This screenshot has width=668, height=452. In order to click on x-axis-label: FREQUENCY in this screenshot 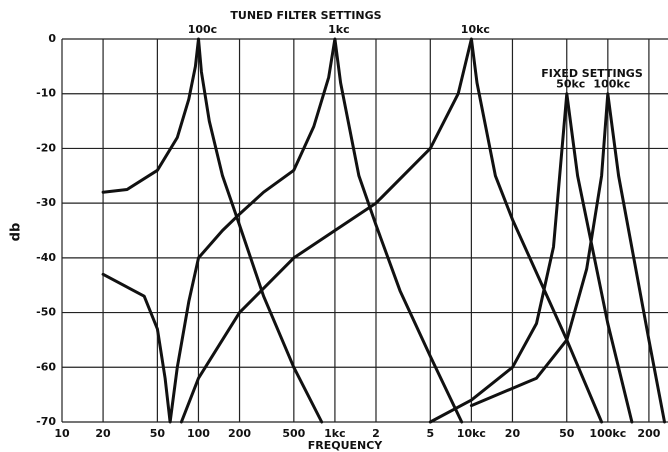, I will do `click(346, 445)`.